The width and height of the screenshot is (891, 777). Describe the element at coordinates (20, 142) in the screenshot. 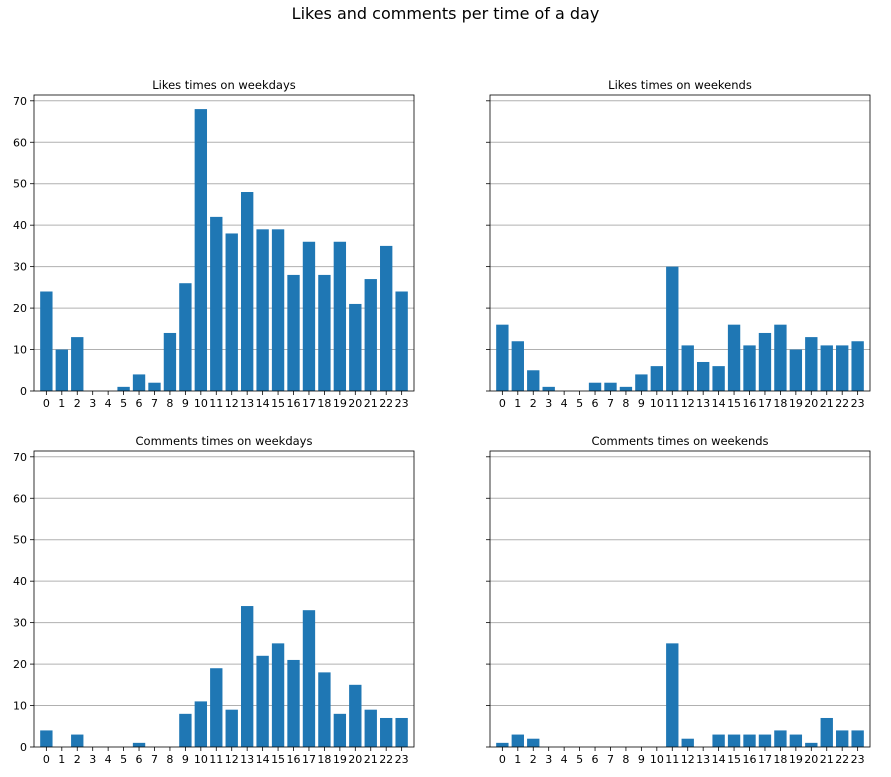

I see `y-tick-label: 60` at that location.